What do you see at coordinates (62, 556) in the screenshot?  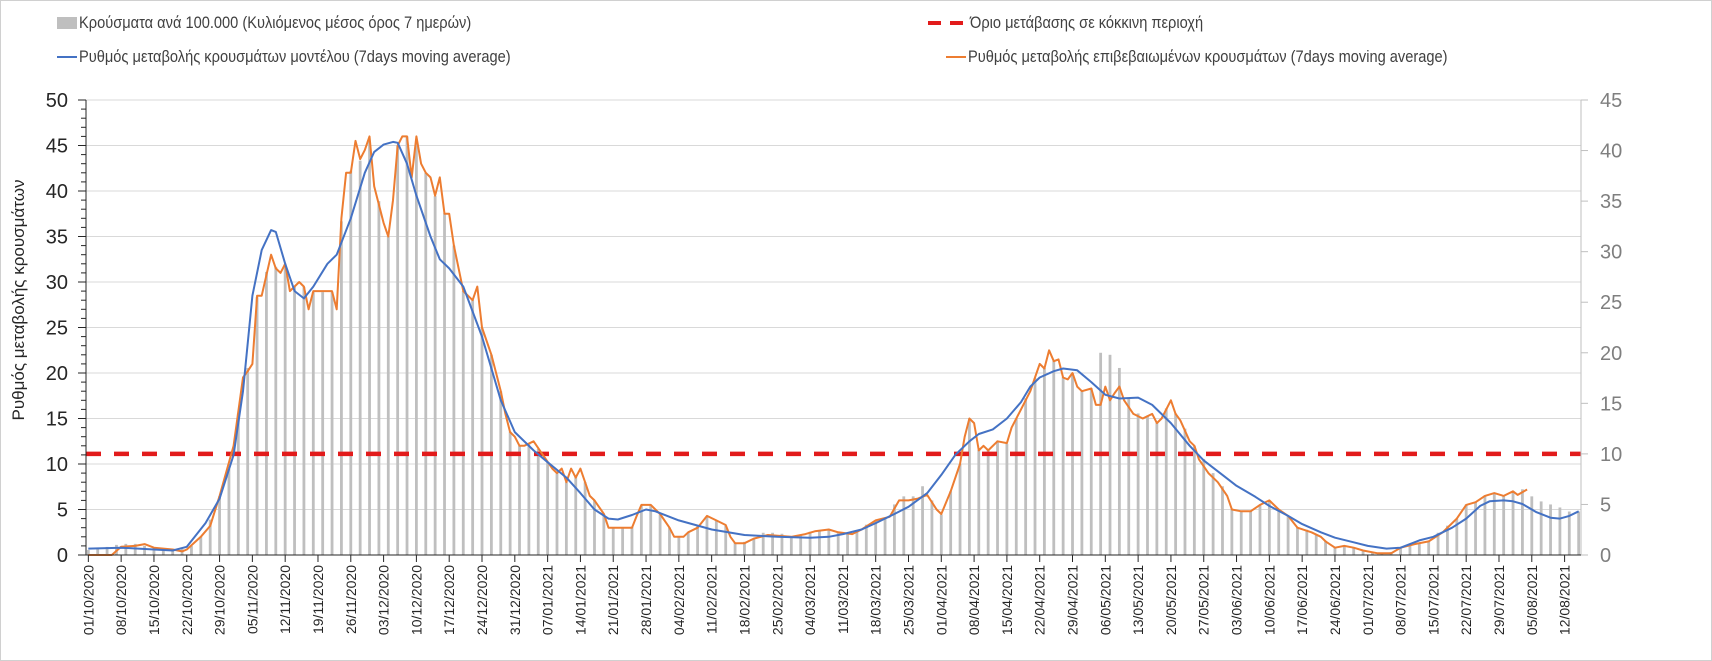 I see `y-left-tick-label: 0` at bounding box center [62, 556].